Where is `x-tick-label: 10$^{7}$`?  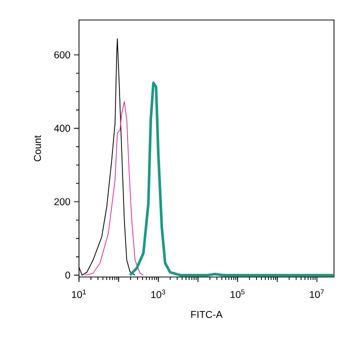 x-tick-label: 10$^{7}$ is located at coordinates (317, 294).